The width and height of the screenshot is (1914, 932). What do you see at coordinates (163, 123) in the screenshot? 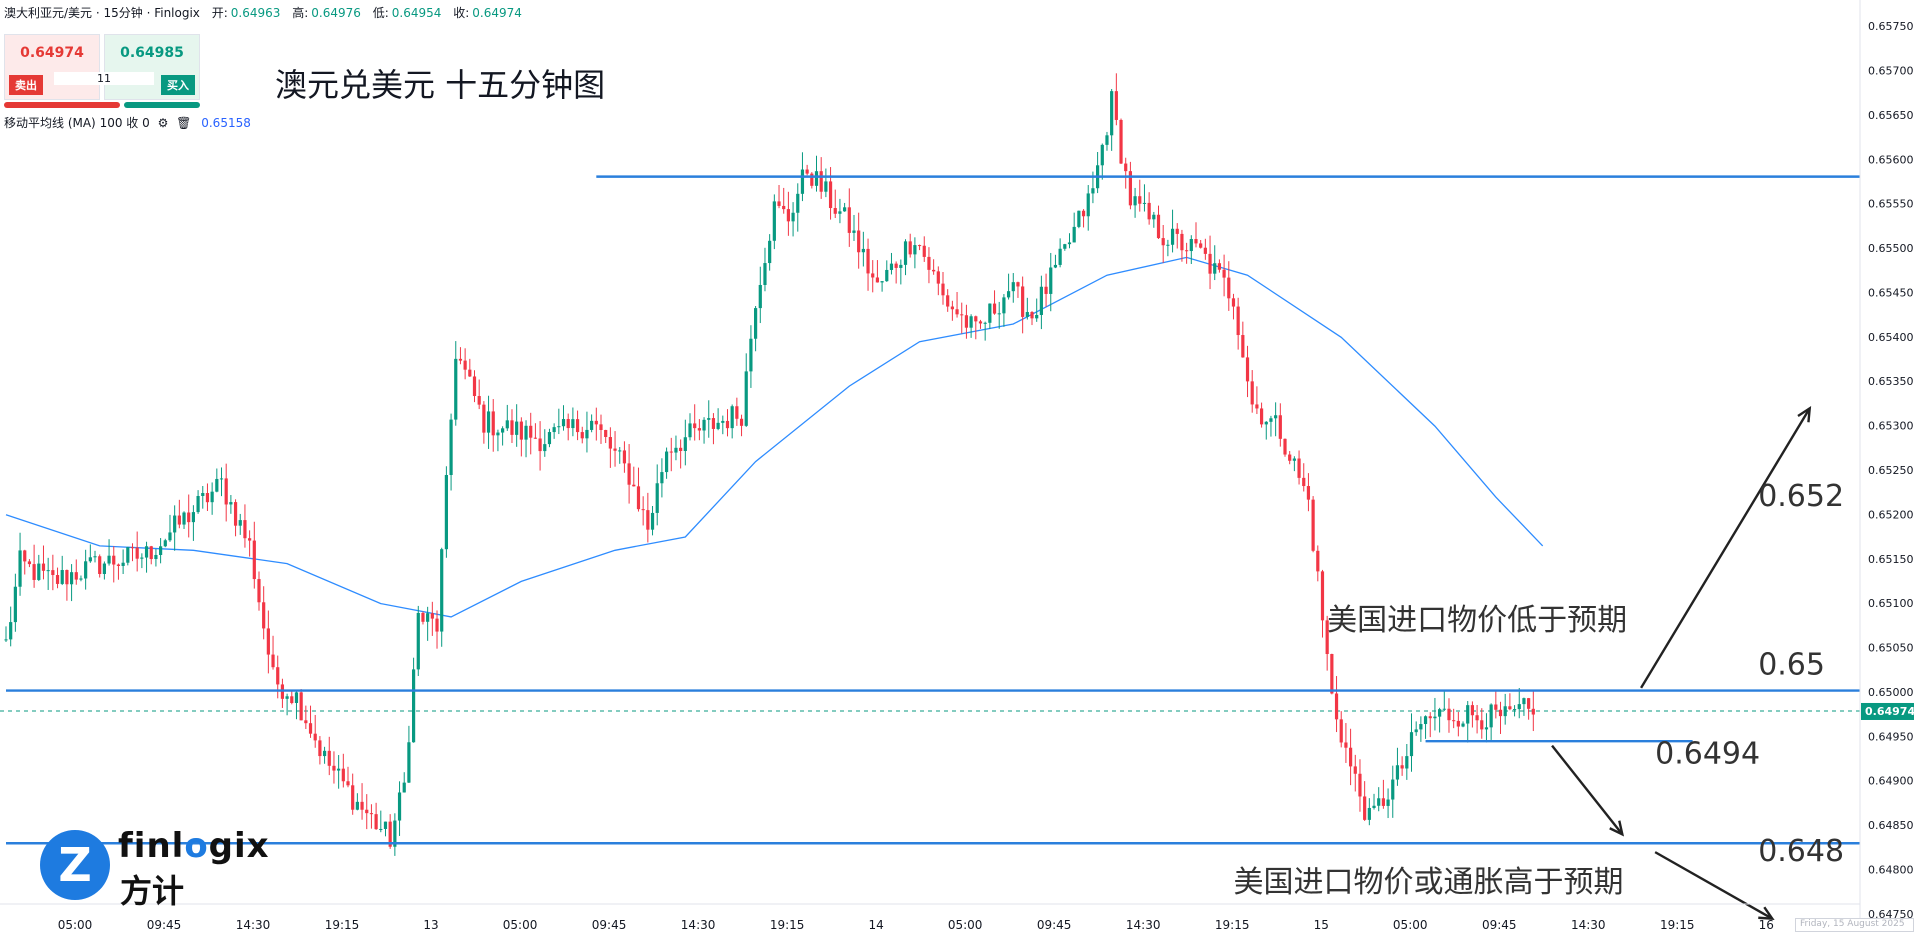
I see `settings-icon: ⚙` at bounding box center [163, 123].